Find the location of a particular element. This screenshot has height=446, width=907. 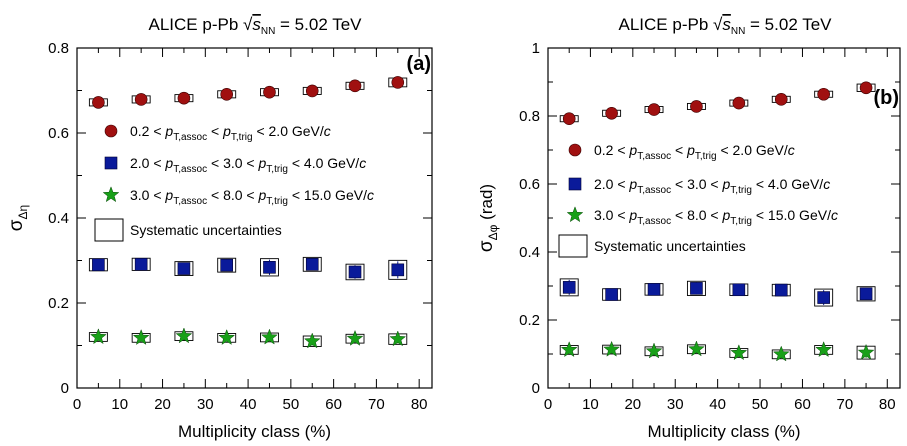

legend-marker-square is located at coordinates (575, 184).